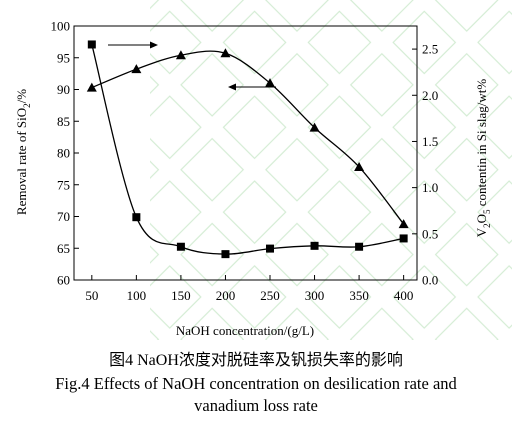 Image resolution: width=512 pixels, height=426 pixels. What do you see at coordinates (430, 280) in the screenshot?
I see `right-tick-label: 0.0` at bounding box center [430, 280].